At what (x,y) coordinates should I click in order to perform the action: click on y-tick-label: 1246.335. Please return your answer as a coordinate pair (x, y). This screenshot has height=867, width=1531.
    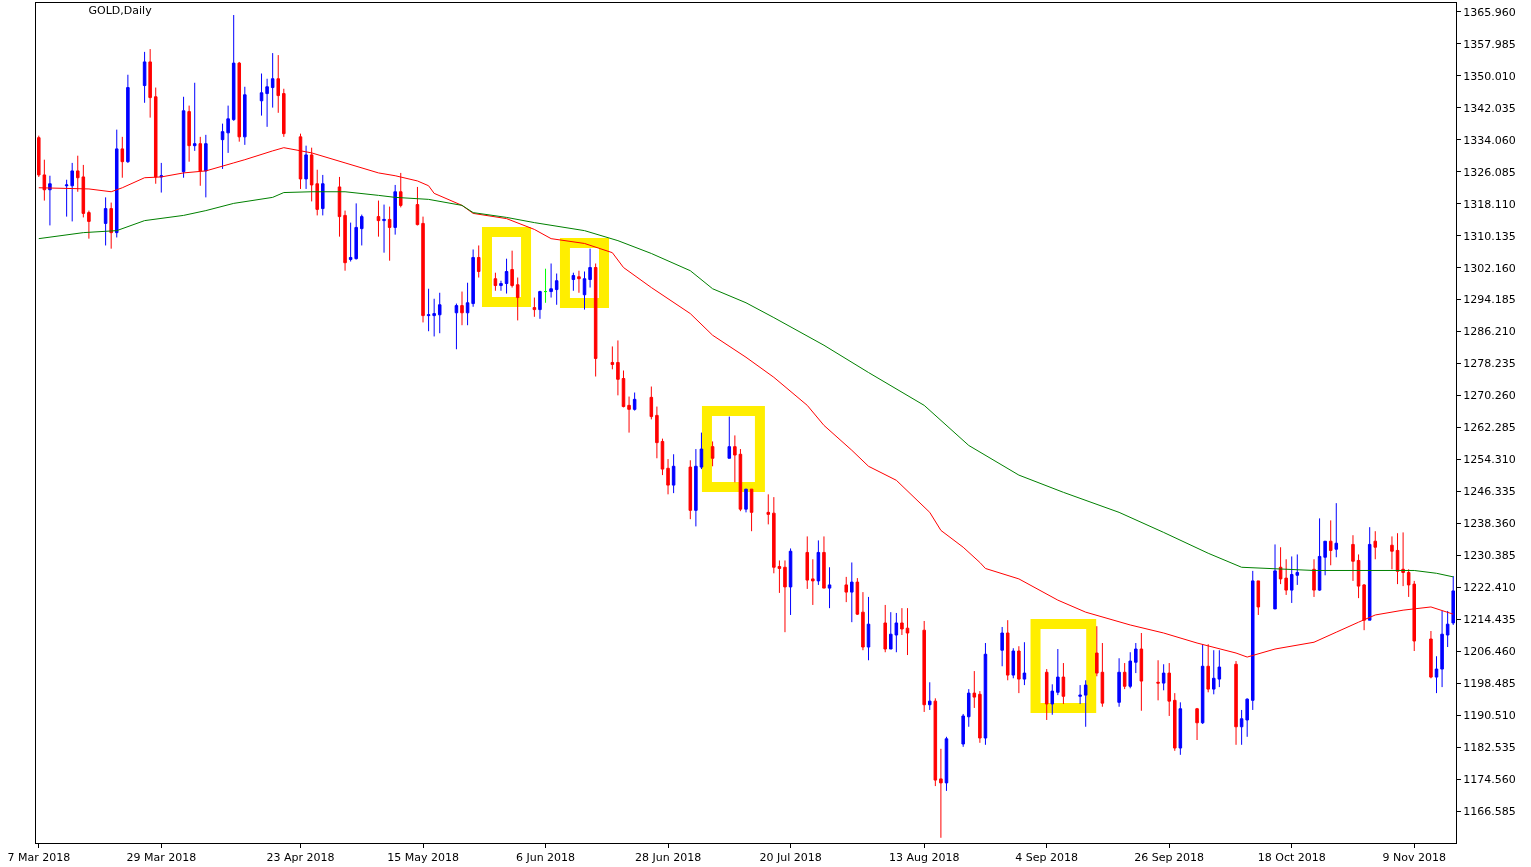
    Looking at the image, I should click on (1489, 492).